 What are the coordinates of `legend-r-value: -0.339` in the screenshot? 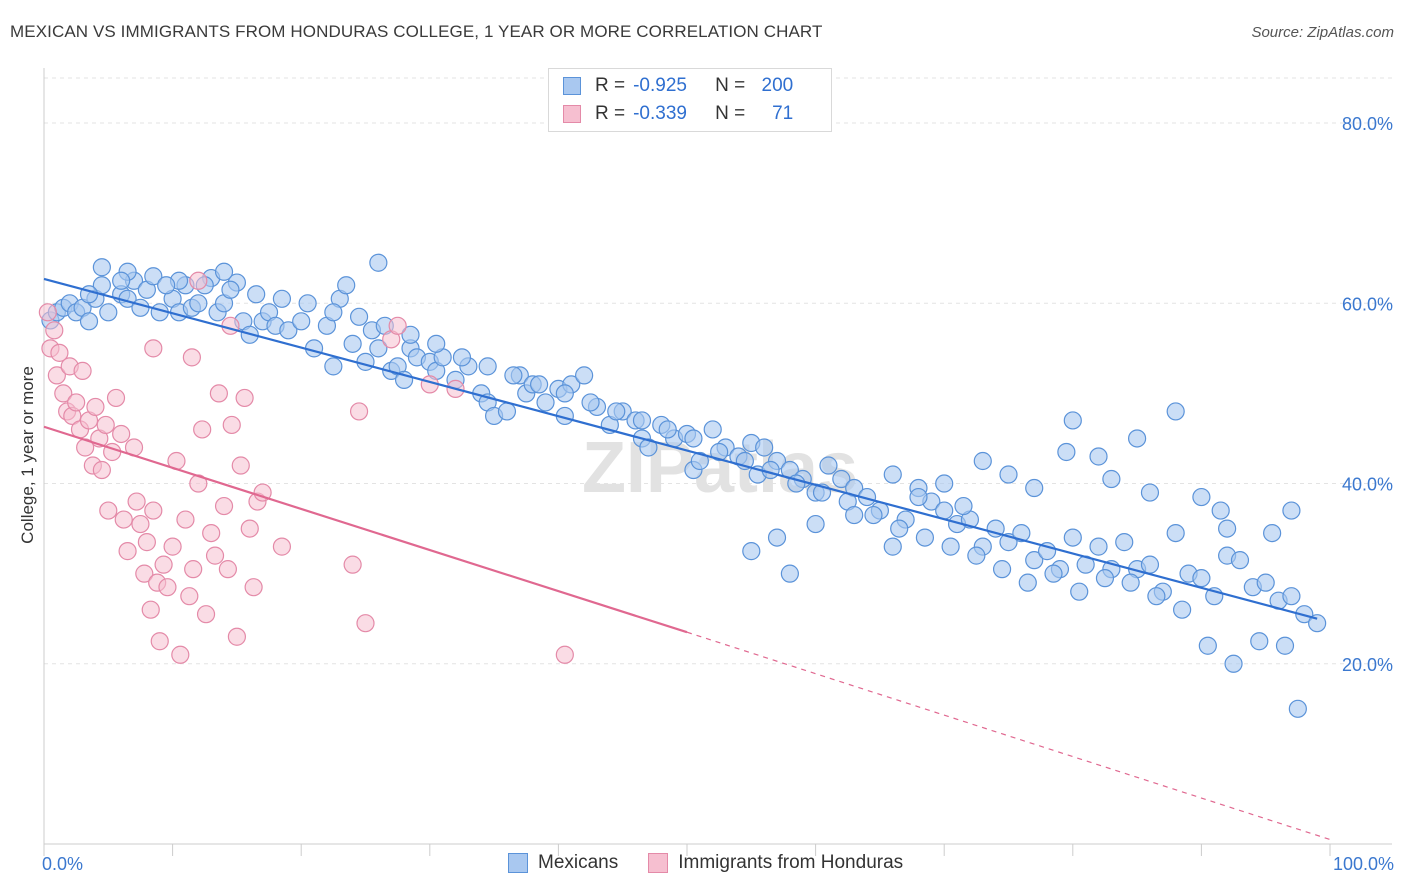 It's located at (660, 113).